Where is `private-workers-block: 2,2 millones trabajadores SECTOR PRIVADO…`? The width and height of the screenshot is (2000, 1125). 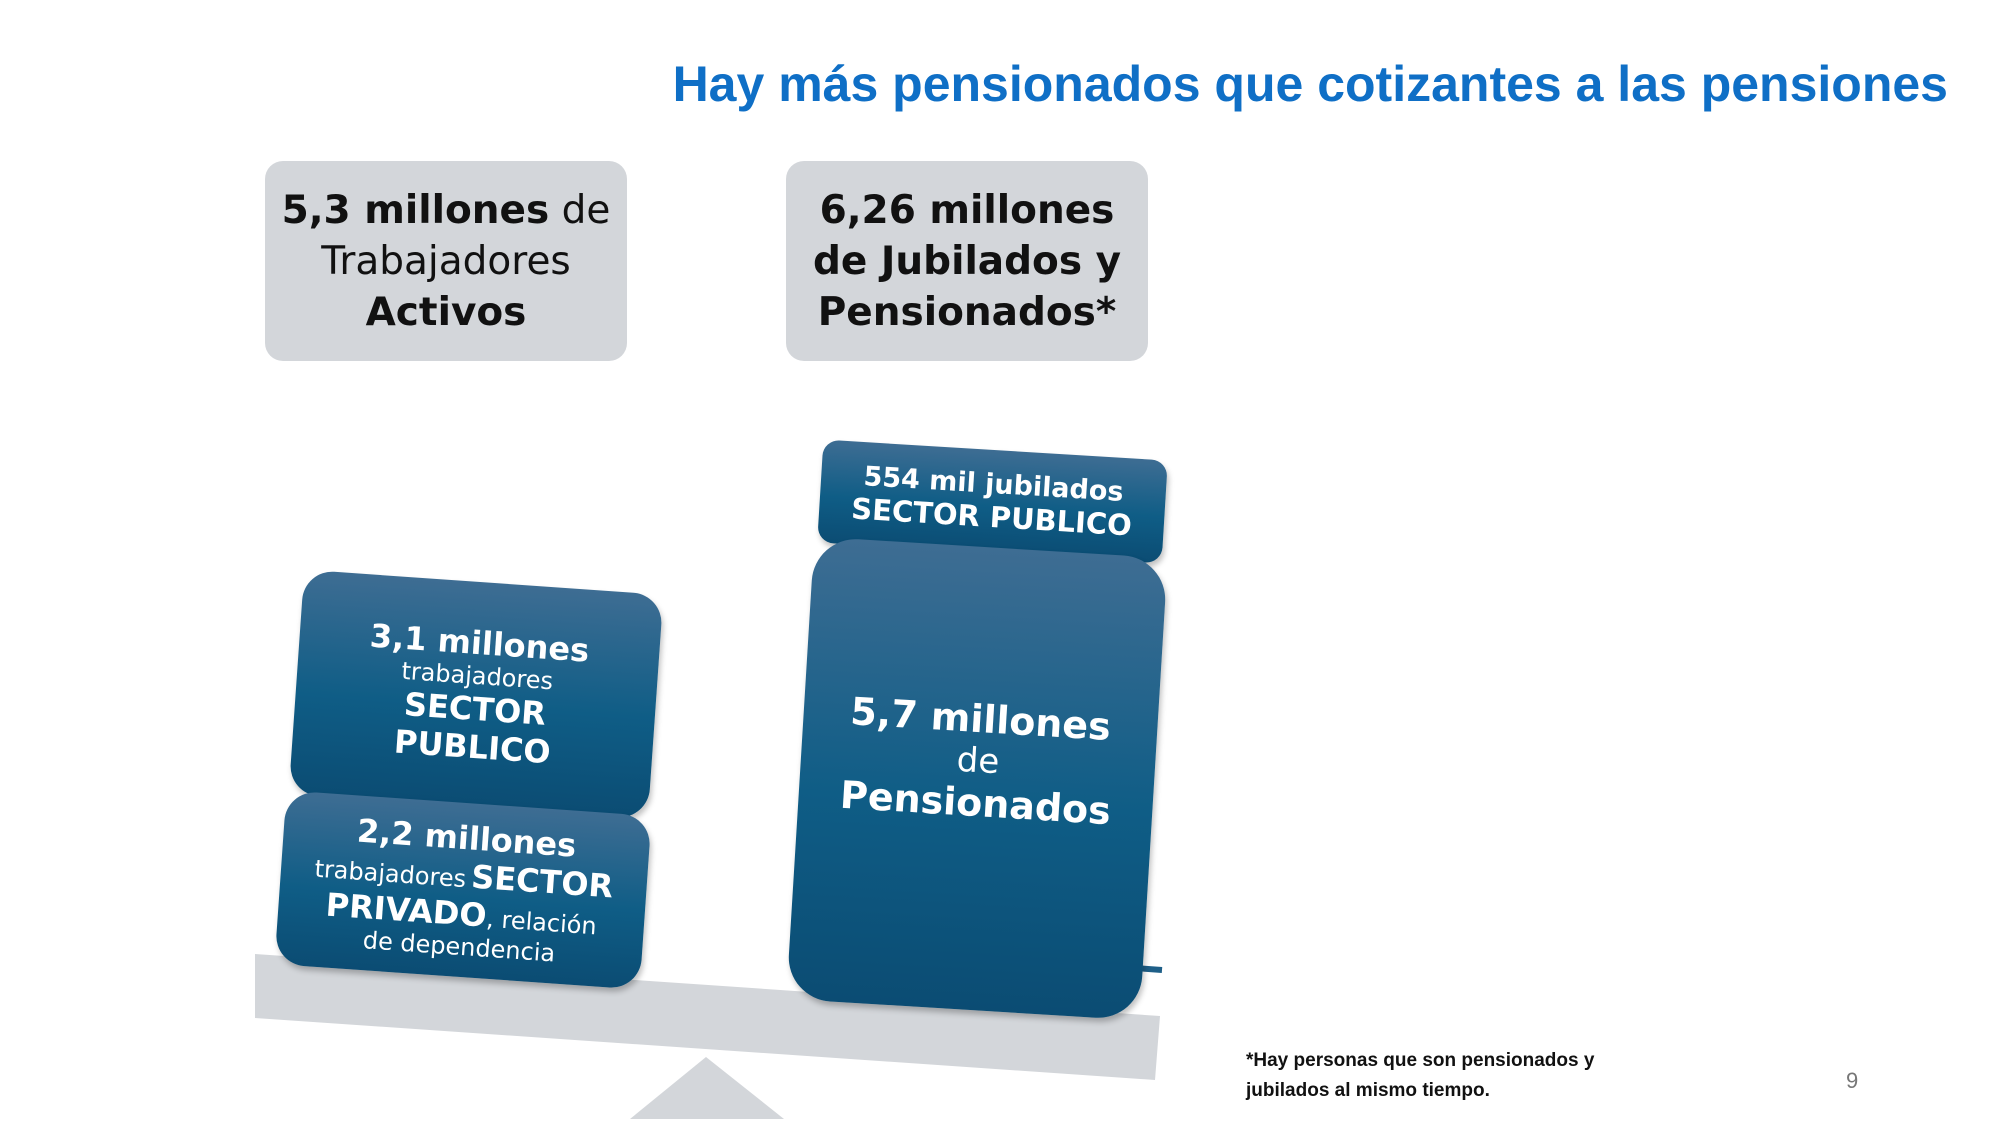 private-workers-block: 2,2 millones trabajadores SECTOR PRIVADO… is located at coordinates (463, 890).